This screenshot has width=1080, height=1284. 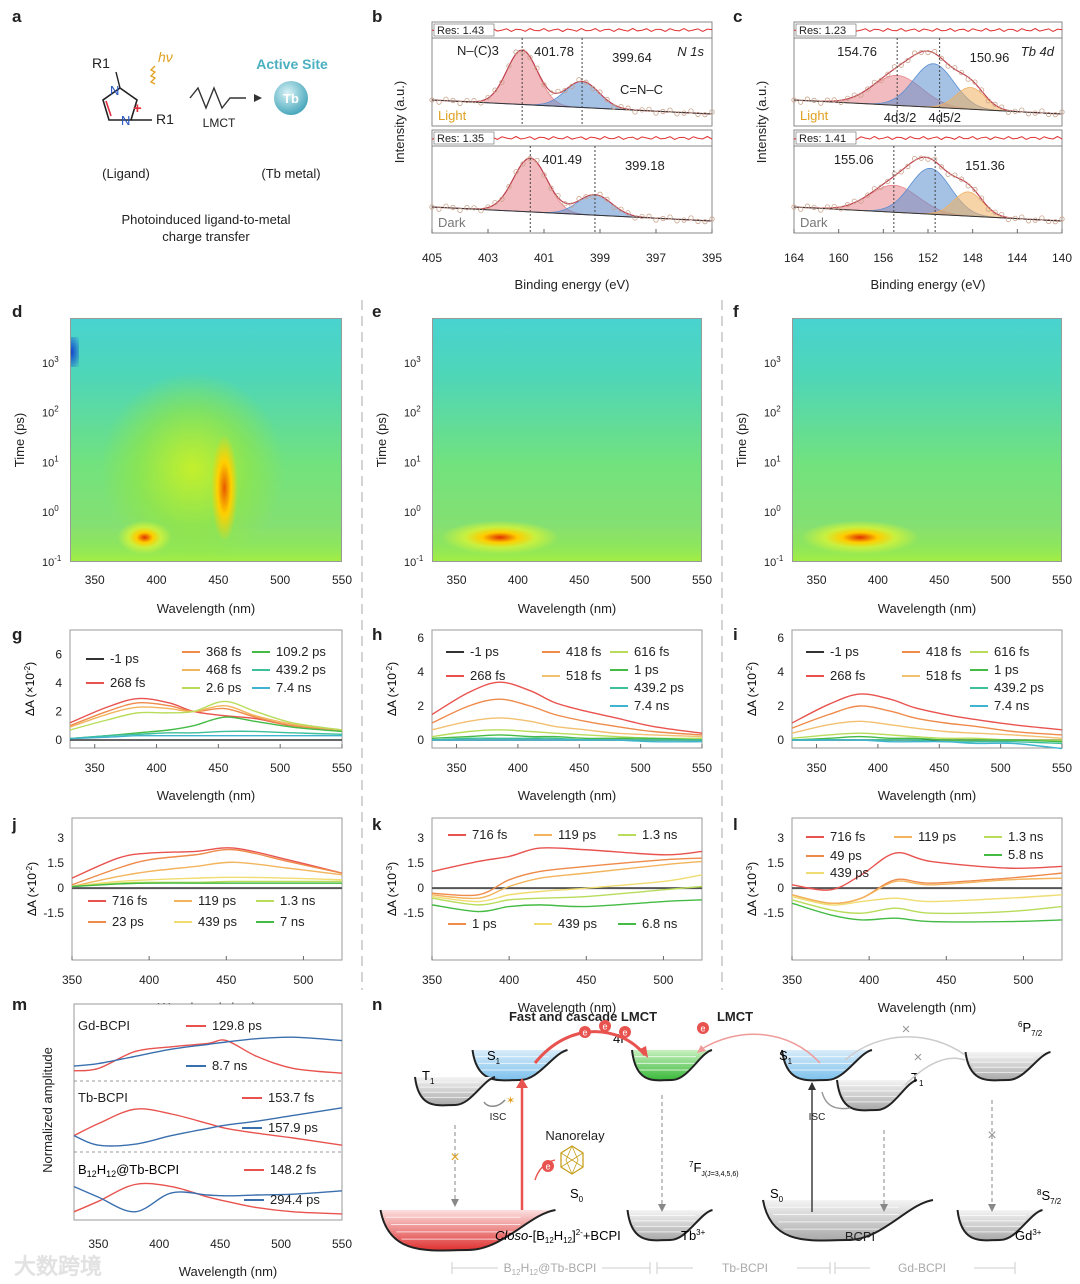 I want to click on series-line-268-fs, so click(x=927, y=712).